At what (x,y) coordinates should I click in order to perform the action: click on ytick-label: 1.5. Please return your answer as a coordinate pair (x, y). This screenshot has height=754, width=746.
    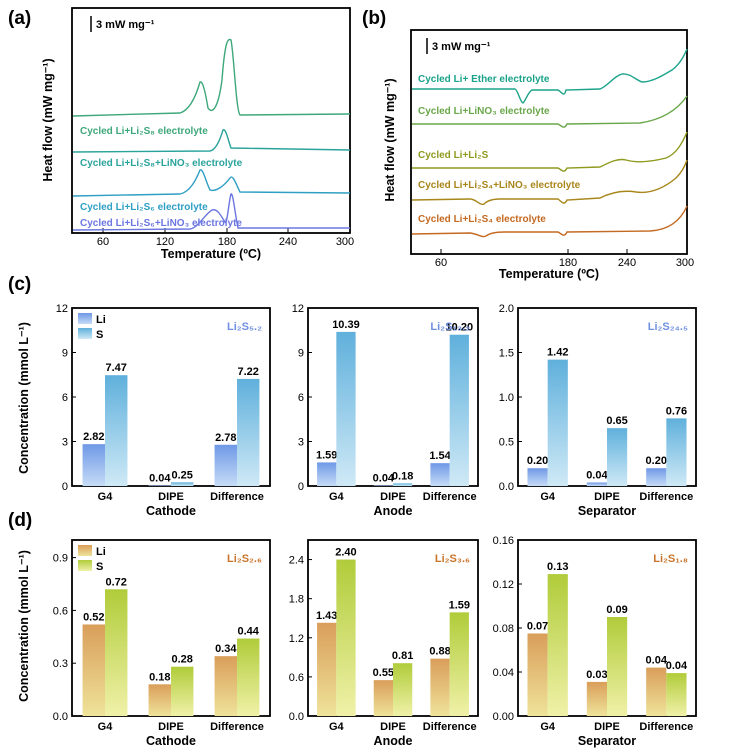
    Looking at the image, I should click on (506, 354).